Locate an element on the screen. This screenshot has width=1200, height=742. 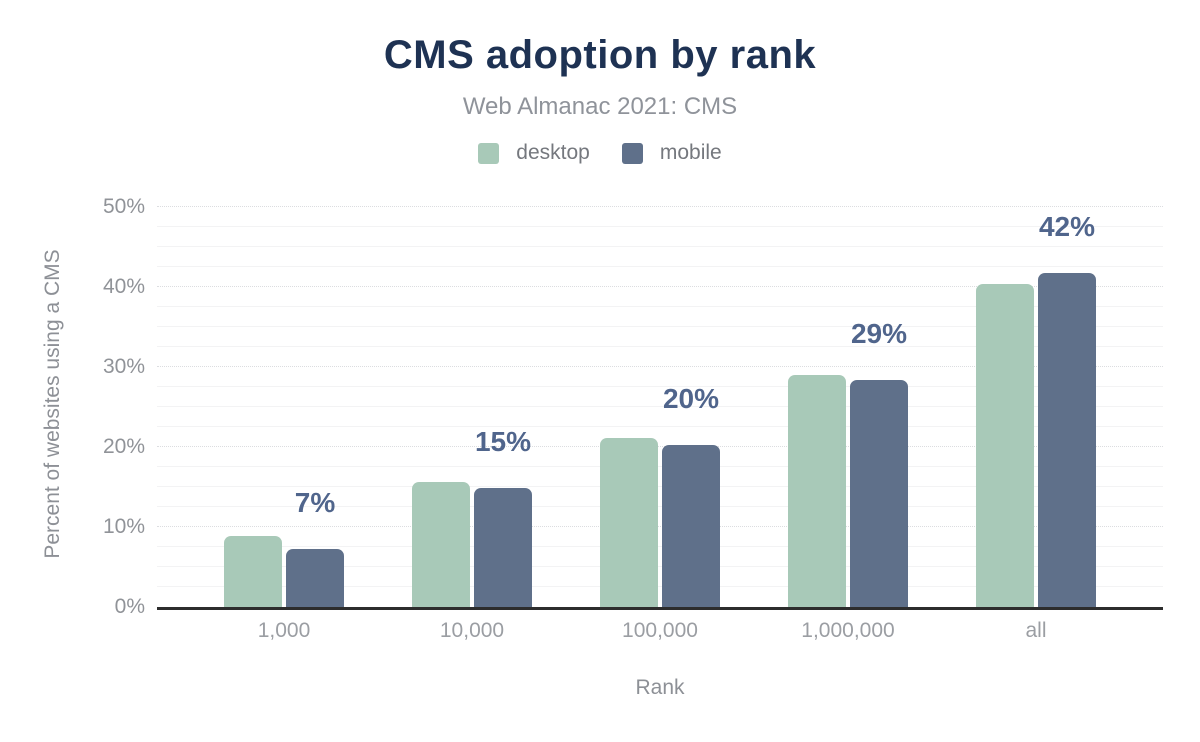
legend-item-desktop: desktop is located at coordinates (534, 153).